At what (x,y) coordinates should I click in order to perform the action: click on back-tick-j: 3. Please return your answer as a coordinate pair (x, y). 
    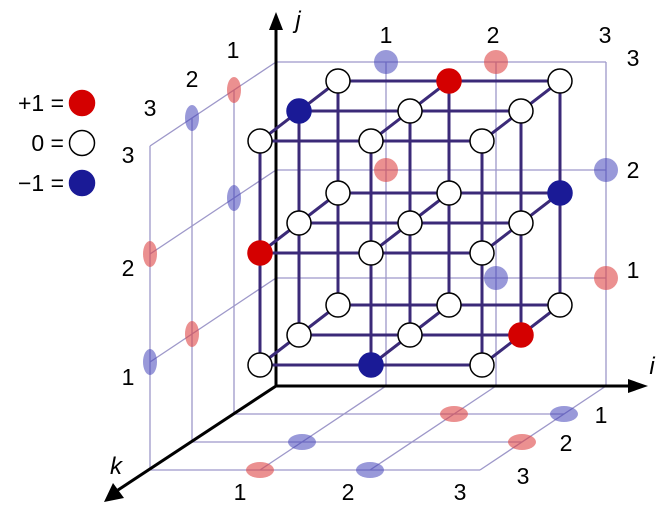
    Looking at the image, I should click on (633, 58).